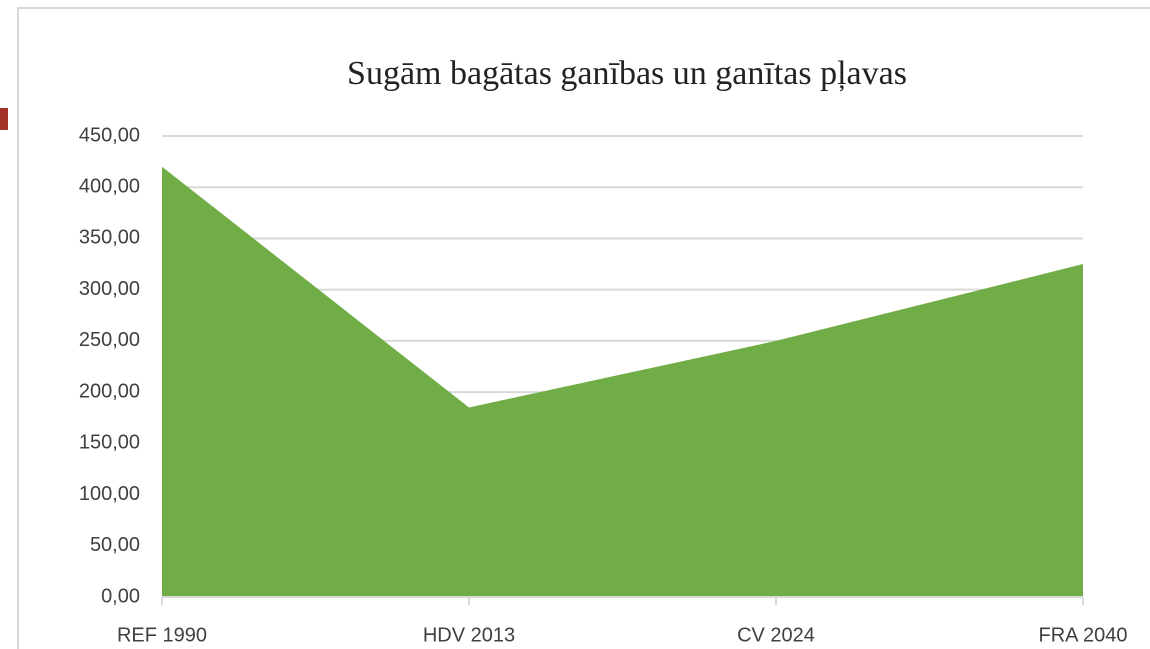  I want to click on x-tick-label: HDV 2013, so click(469, 635).